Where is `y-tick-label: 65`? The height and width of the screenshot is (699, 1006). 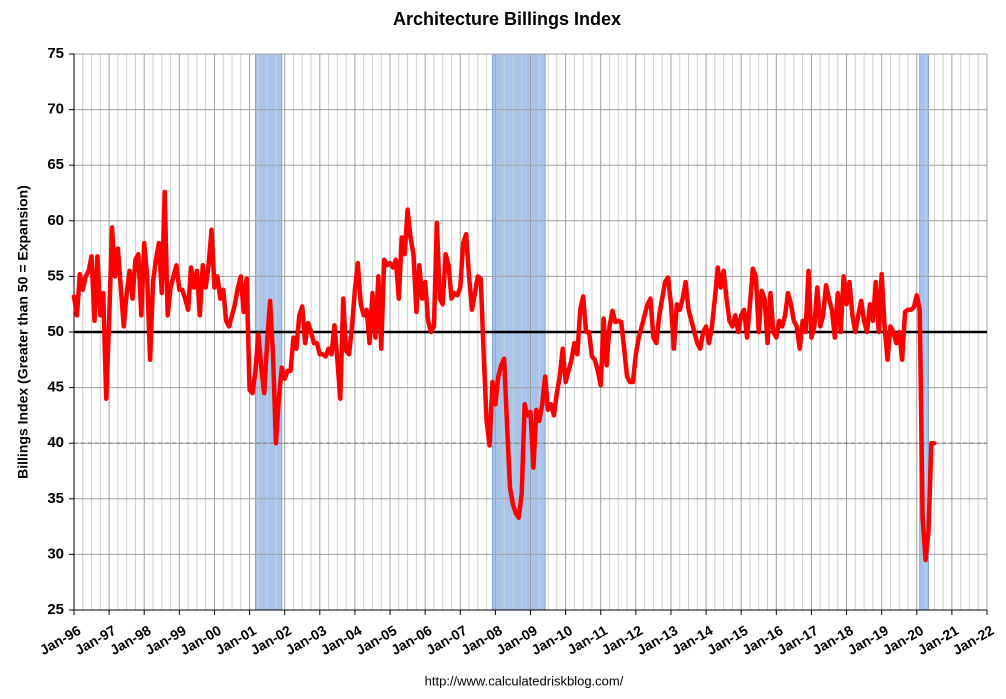
y-tick-label: 65 is located at coordinates (55, 164).